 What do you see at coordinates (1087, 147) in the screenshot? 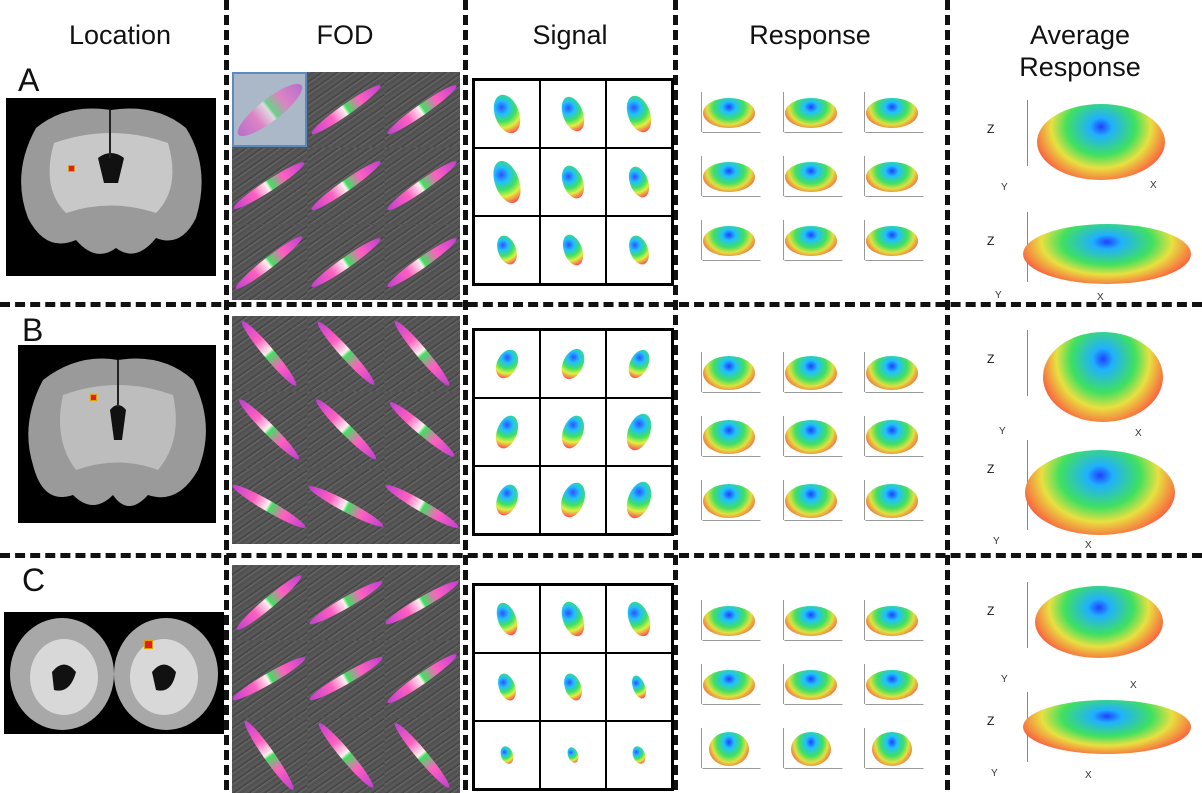
I see `avg-response-a-top: Z X Y` at bounding box center [1087, 147].